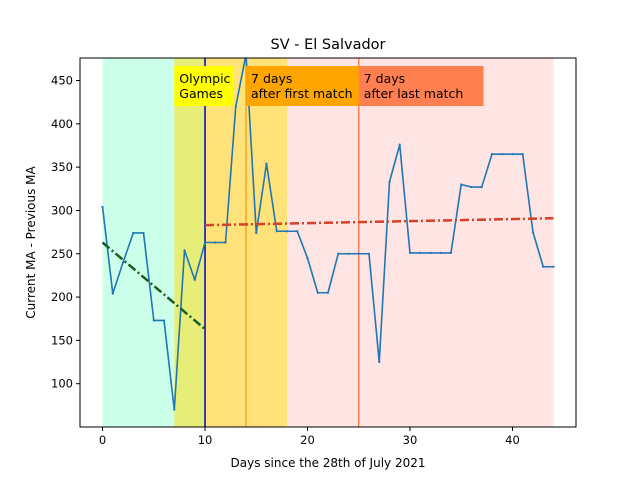 This screenshot has width=640, height=485. I want to click on x-tick-label: 0, so click(102, 440).